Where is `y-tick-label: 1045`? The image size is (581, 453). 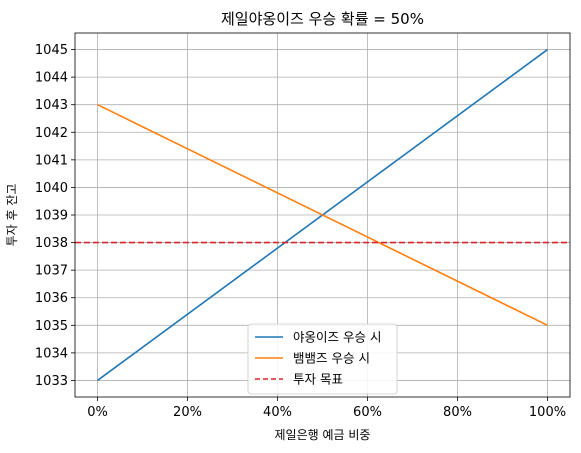
y-tick-label: 1045 is located at coordinates (51, 50).